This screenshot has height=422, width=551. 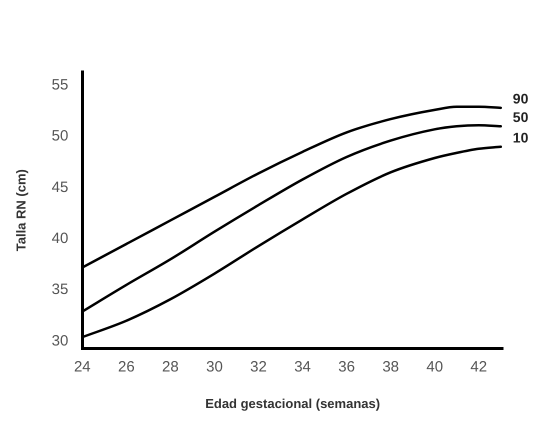 I want to click on x-tick-label: 34, so click(x=302, y=367).